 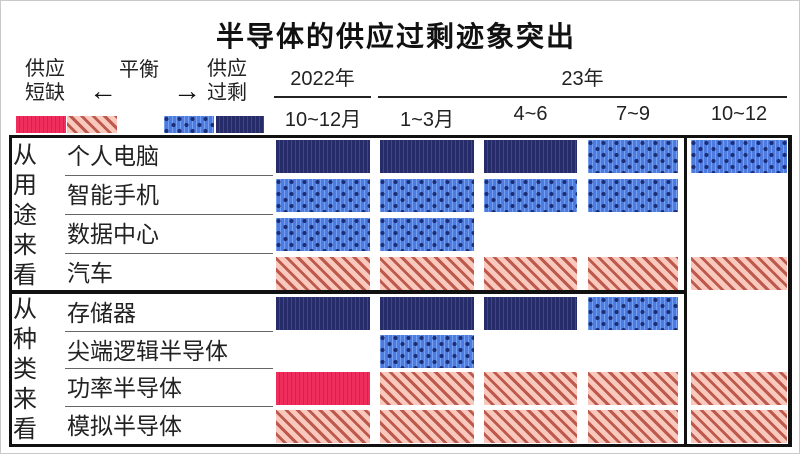 I want to click on year-header-23: 23年, so click(x=582, y=79).